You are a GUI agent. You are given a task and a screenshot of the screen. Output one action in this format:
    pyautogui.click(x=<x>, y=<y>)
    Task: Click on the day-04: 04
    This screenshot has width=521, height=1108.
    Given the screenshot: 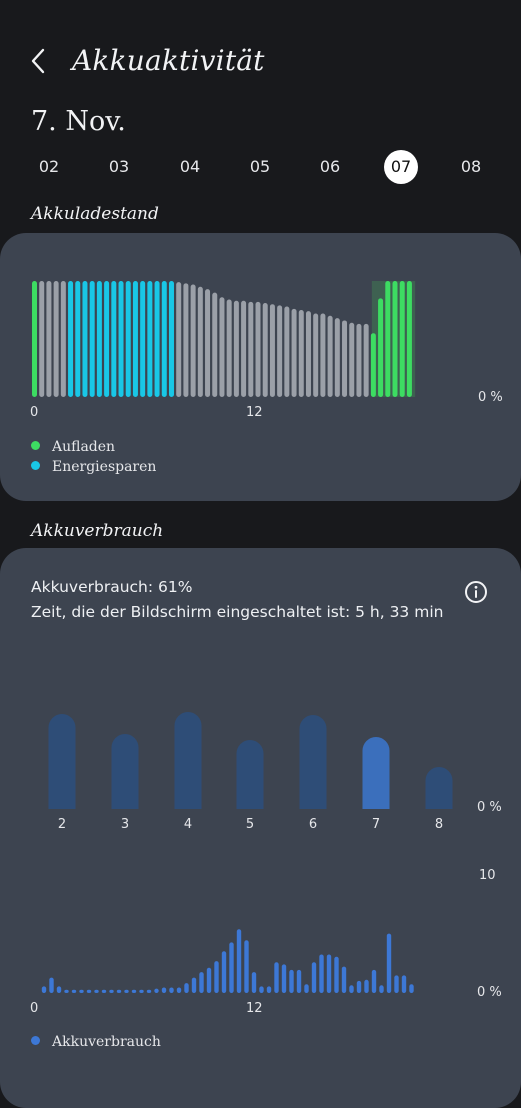 What is the action you would take?
    pyautogui.click(x=190, y=166)
    